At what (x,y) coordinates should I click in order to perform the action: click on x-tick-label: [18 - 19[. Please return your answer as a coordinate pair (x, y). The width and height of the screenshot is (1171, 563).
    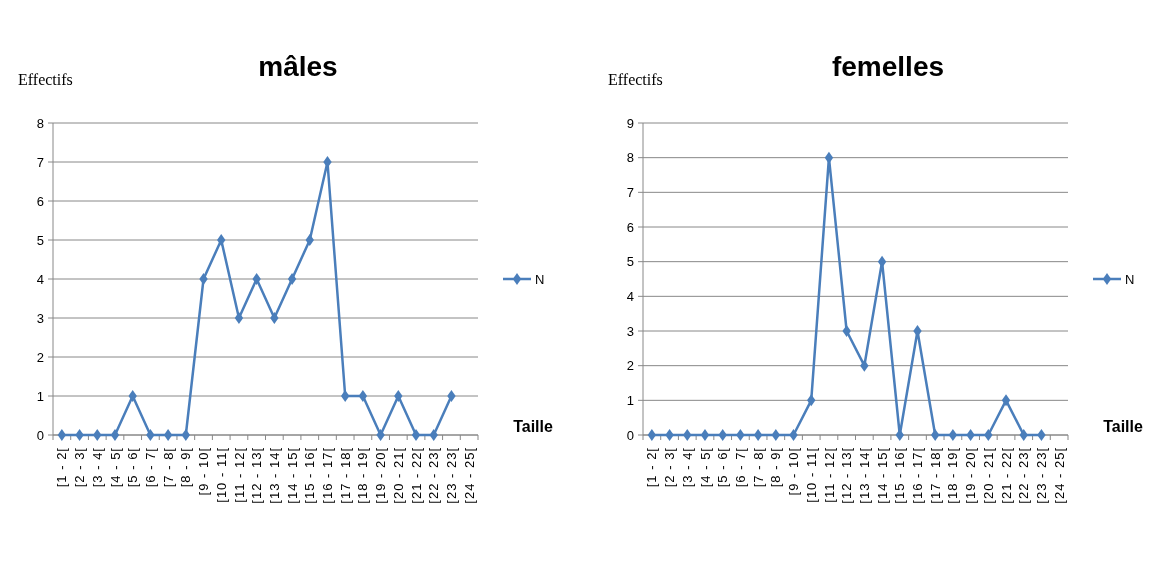
    Looking at the image, I should click on (953, 475).